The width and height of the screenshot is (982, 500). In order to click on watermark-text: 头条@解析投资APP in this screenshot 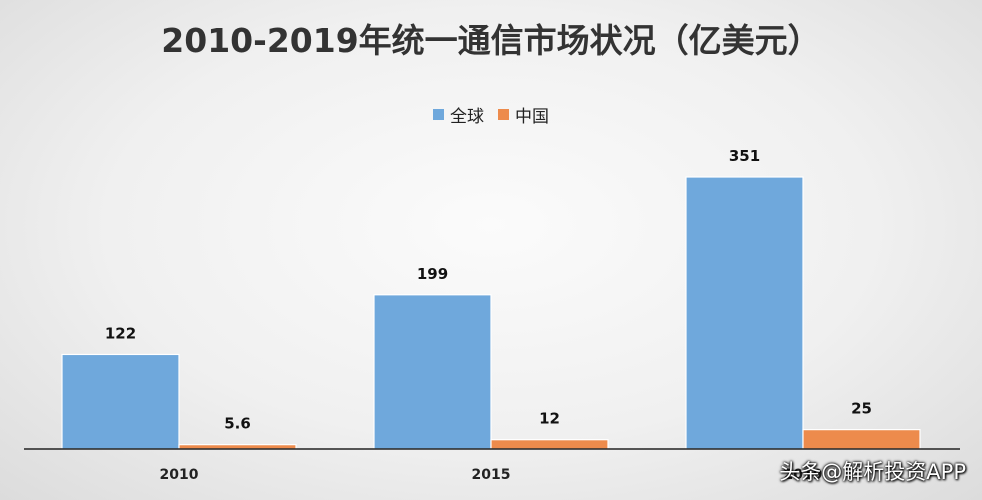, I will do `click(872, 472)`.